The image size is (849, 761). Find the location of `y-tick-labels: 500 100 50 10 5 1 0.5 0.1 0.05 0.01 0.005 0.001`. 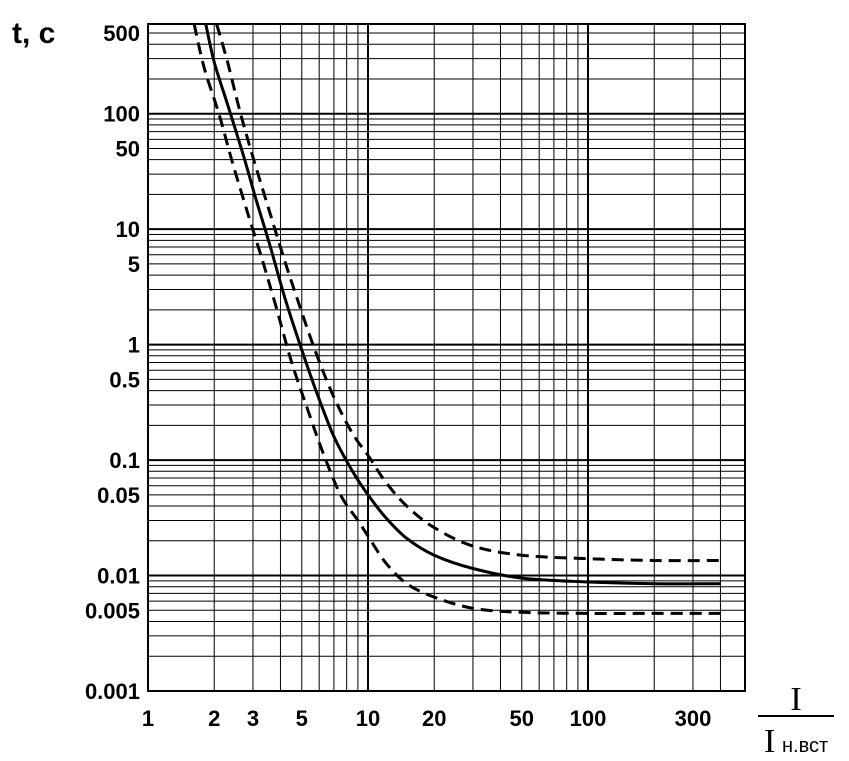

y-tick-labels: 500 100 50 10 5 1 0.5 0.1 0.05 0.01 0.005 0.001 is located at coordinates (112, 362).